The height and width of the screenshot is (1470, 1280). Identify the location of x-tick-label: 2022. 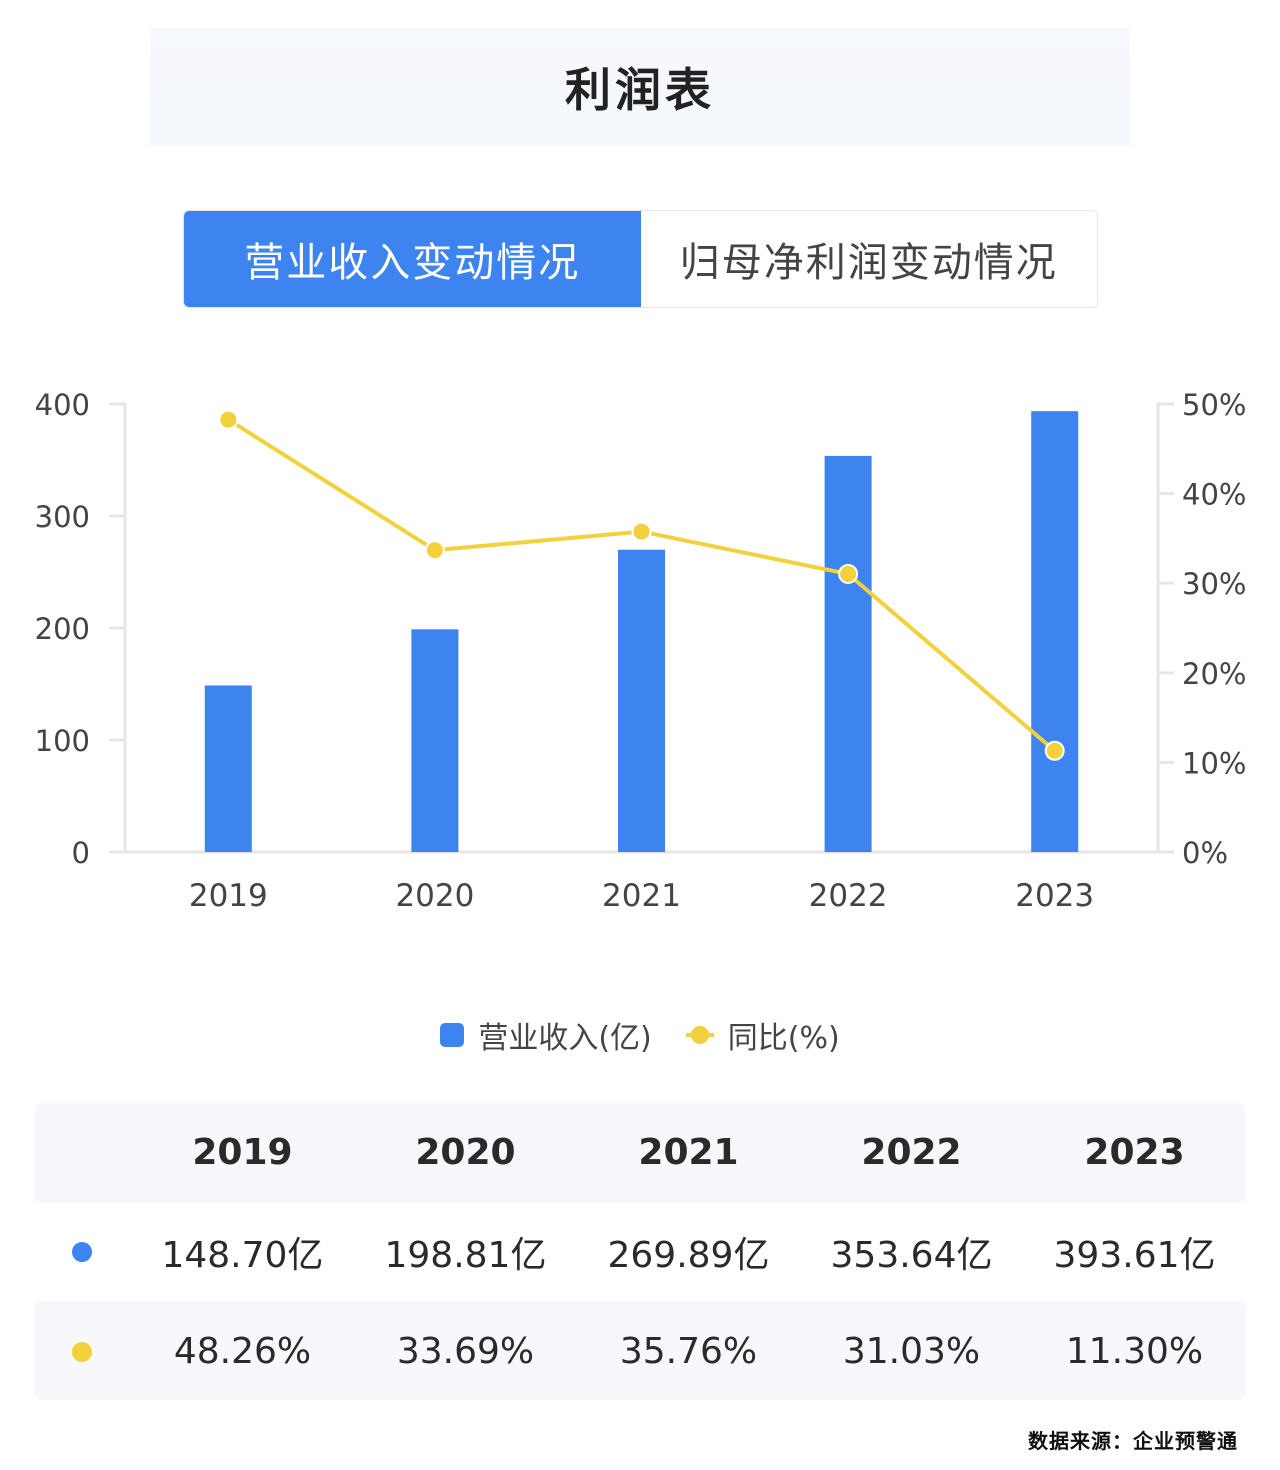
(848, 896).